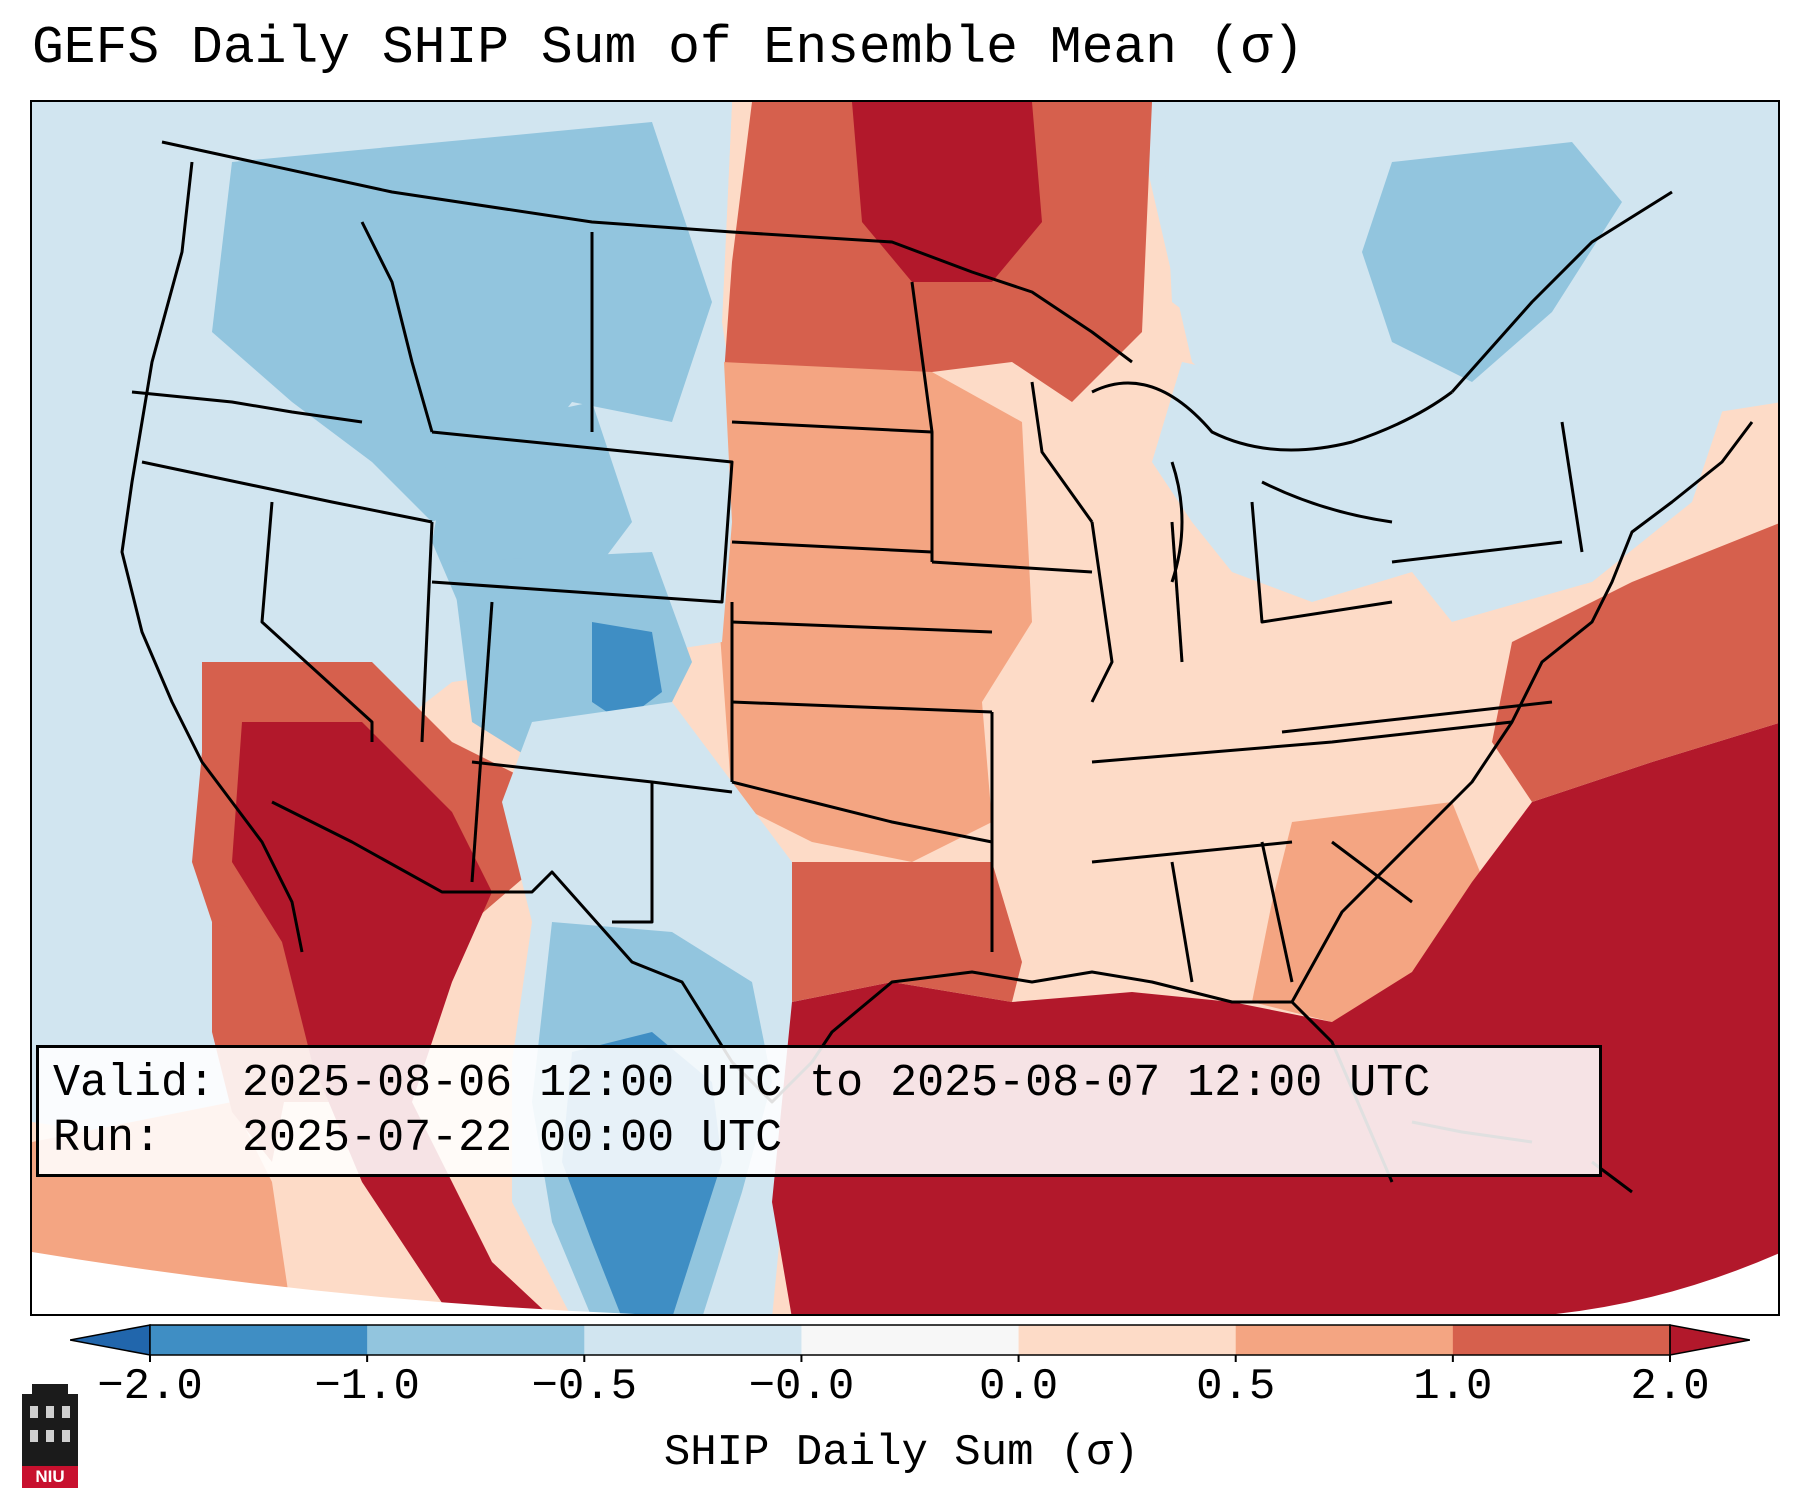 The width and height of the screenshot is (1803, 1506). What do you see at coordinates (287, 492) in the screenshot?
I see `border-or-ca-nv` at bounding box center [287, 492].